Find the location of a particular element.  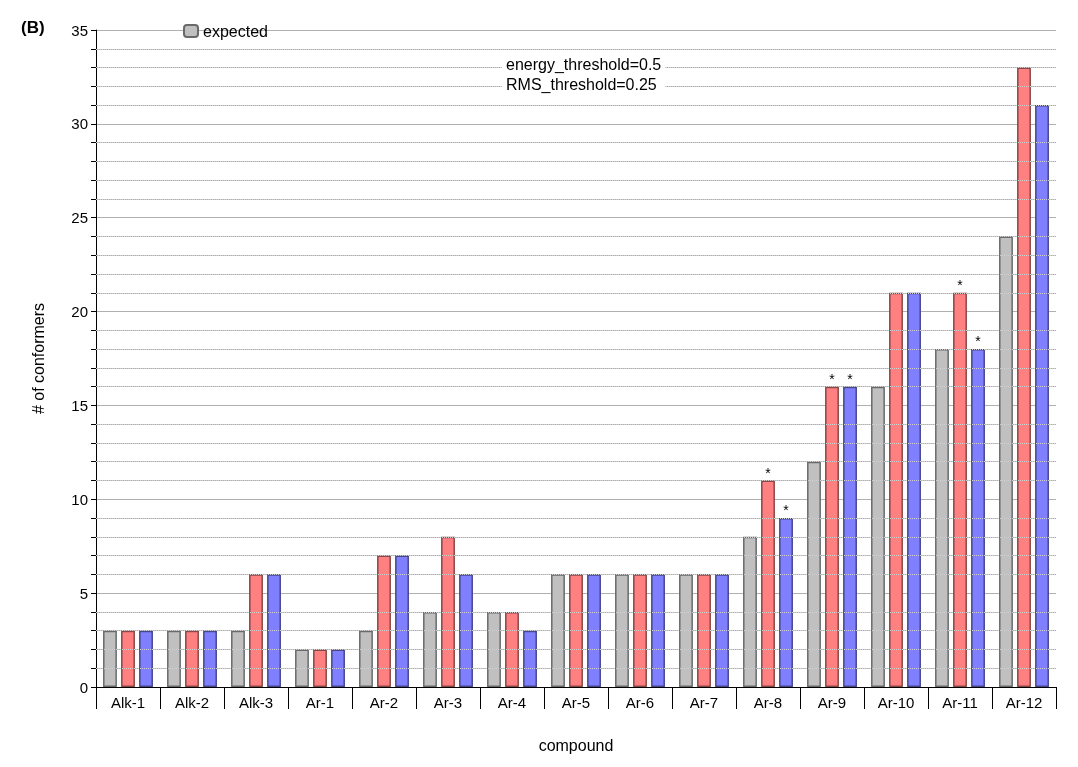

y-tick-label: 35 is located at coordinates (79, 30).